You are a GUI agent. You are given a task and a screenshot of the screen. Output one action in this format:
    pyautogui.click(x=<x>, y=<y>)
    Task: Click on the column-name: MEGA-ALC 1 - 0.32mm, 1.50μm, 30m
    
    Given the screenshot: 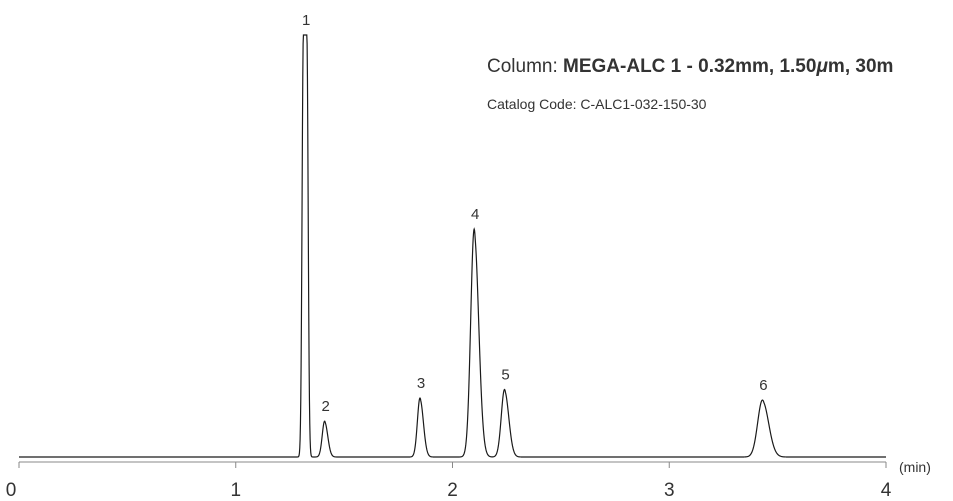 What is the action you would take?
    pyautogui.click(x=728, y=66)
    